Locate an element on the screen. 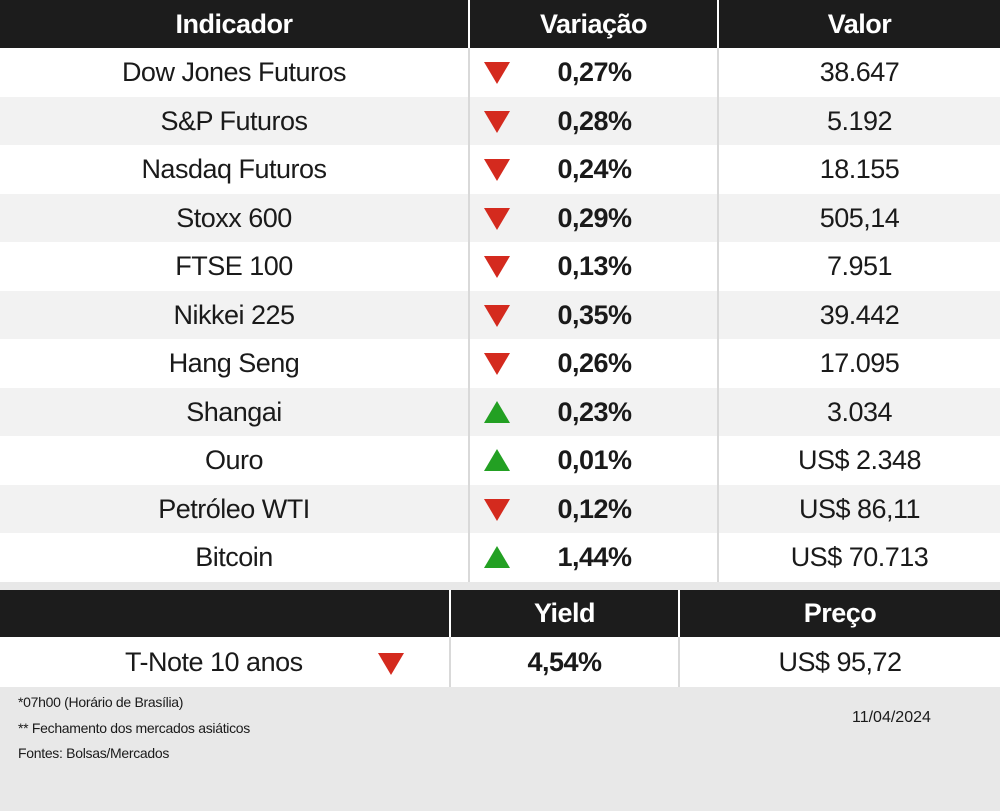 Image resolution: width=1000 pixels, height=811 pixels. table-row: Hang Seng 0,26% 17.095 is located at coordinates (500, 363).